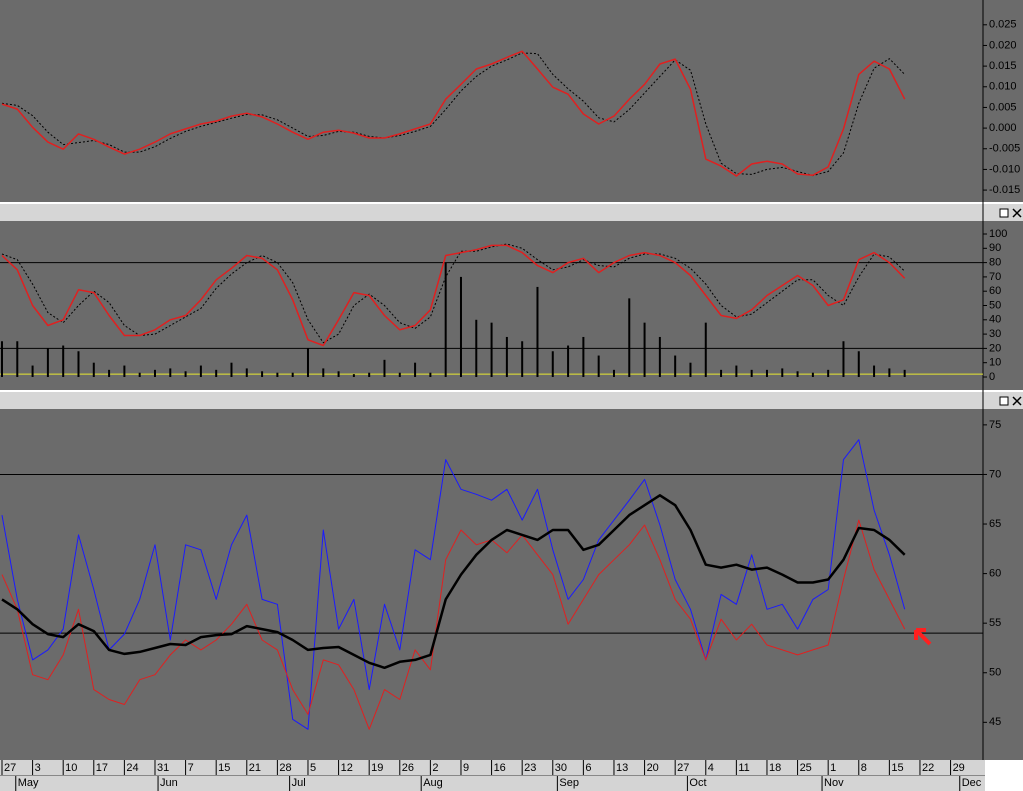  I want to click on x-tick-label: 27, so click(683, 768).